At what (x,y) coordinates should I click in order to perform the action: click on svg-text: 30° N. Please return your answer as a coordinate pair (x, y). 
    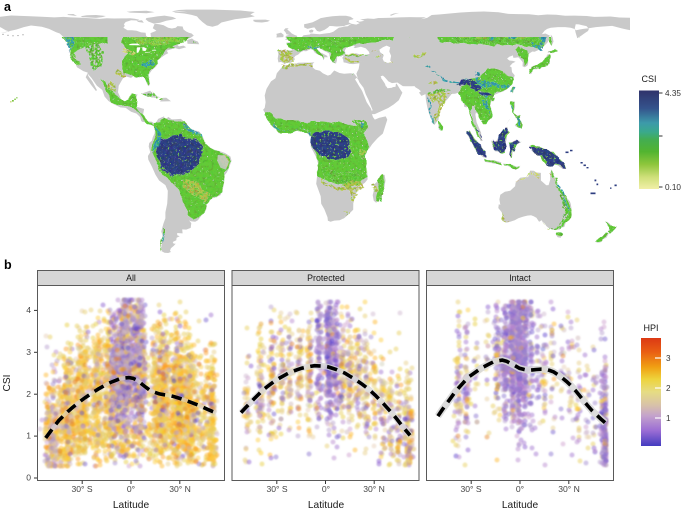
    Looking at the image, I should click on (180, 489).